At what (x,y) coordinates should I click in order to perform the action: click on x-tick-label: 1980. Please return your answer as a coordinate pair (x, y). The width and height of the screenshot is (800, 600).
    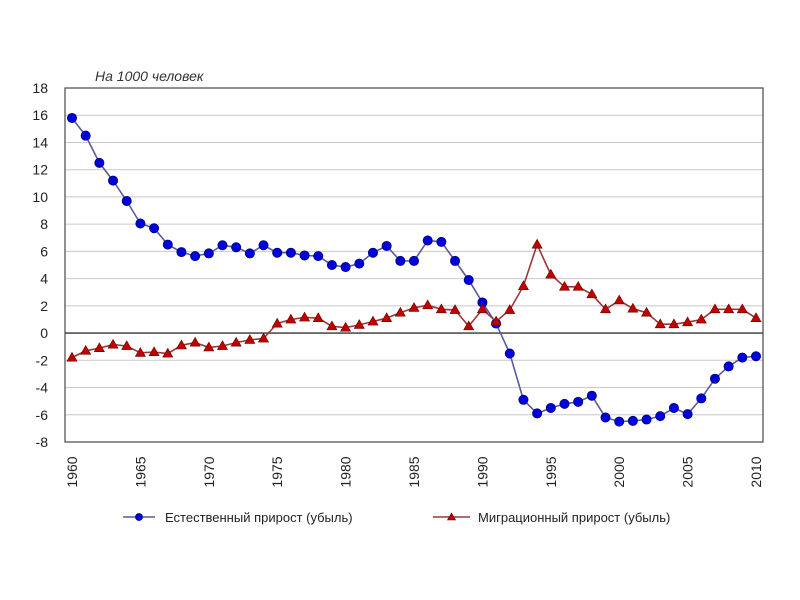
    Looking at the image, I should click on (346, 471).